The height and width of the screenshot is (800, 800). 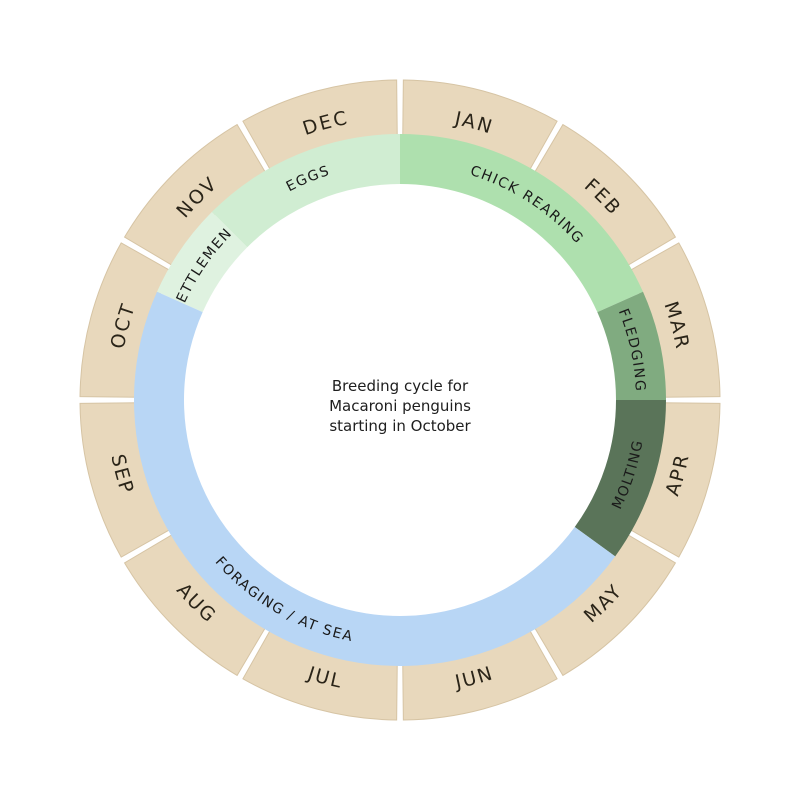 I want to click on center-caption-line: Macaroni penguins, so click(x=400, y=406).